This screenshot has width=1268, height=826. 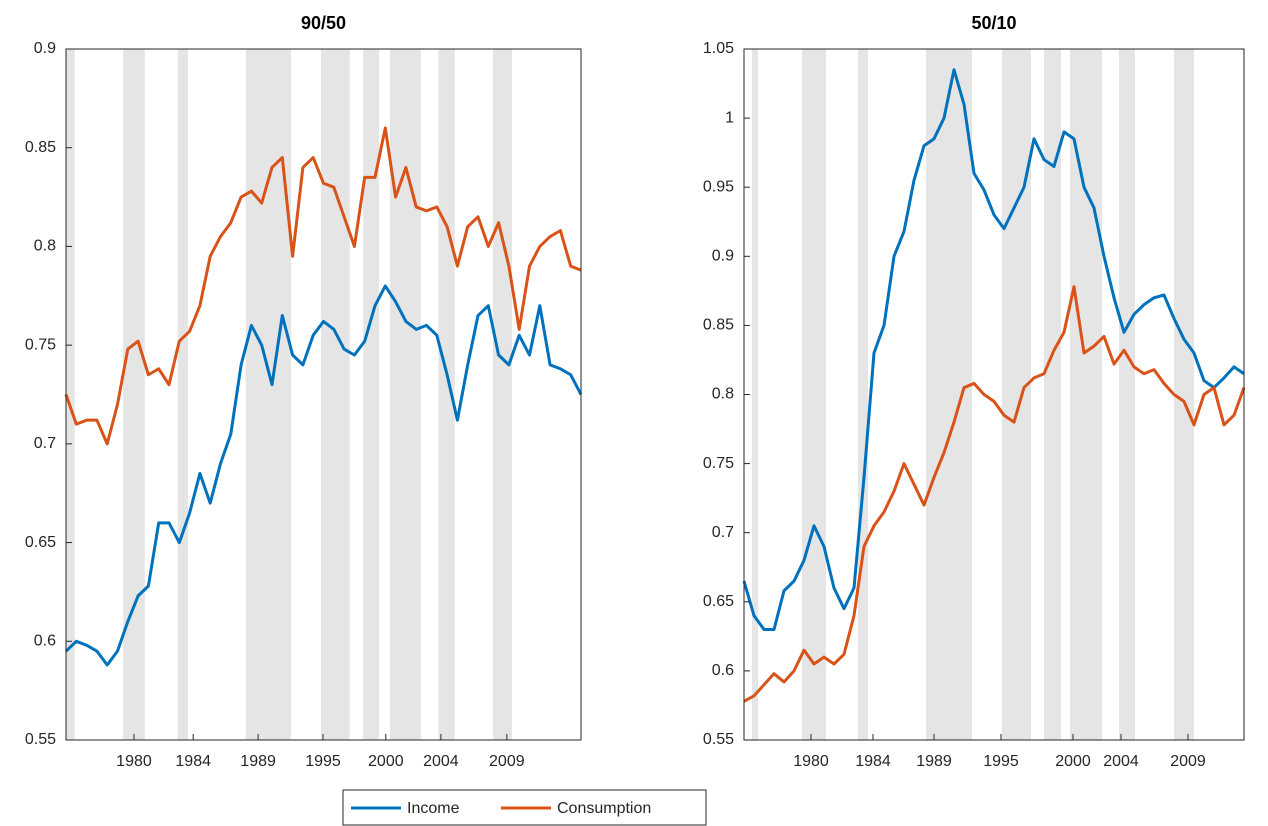 What do you see at coordinates (718, 186) in the screenshot?
I see `y-tick-label: 0.95` at bounding box center [718, 186].